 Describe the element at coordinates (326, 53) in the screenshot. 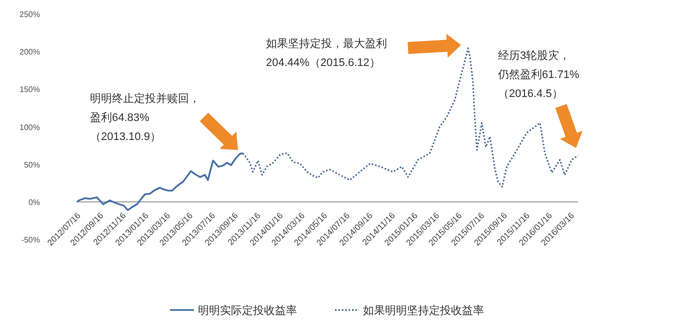

I see `annotation: 如果坚持定投，最大盈利204.44%（2015.6.12）` at that location.